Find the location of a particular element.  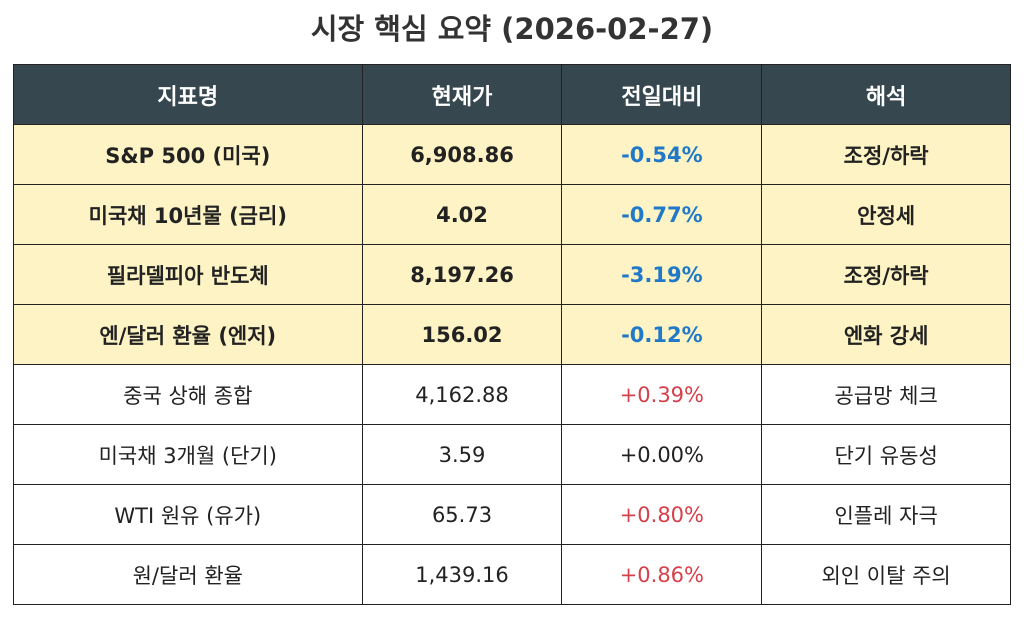

header-cell: 해석 is located at coordinates (886, 94).